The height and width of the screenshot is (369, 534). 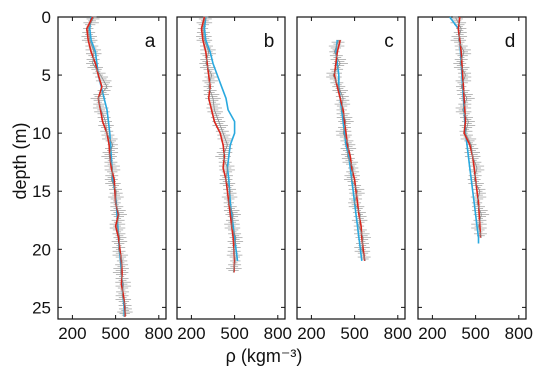 I want to click on y-tick-label: 0, so click(x=46, y=17).